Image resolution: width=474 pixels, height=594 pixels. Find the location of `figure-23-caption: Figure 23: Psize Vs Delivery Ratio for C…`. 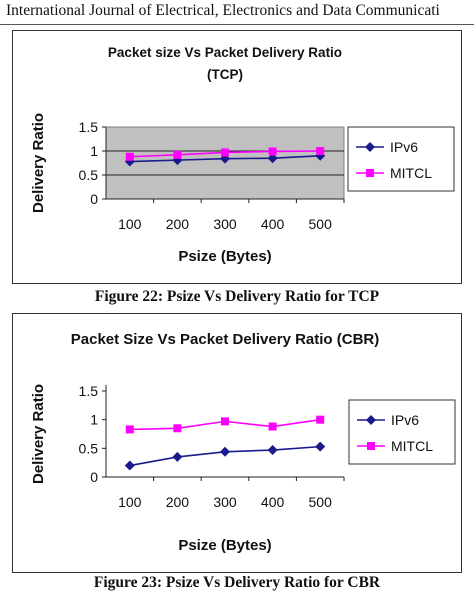

figure-23-caption: Figure 23: Psize Vs Delivery Ratio for C… is located at coordinates (237, 582).